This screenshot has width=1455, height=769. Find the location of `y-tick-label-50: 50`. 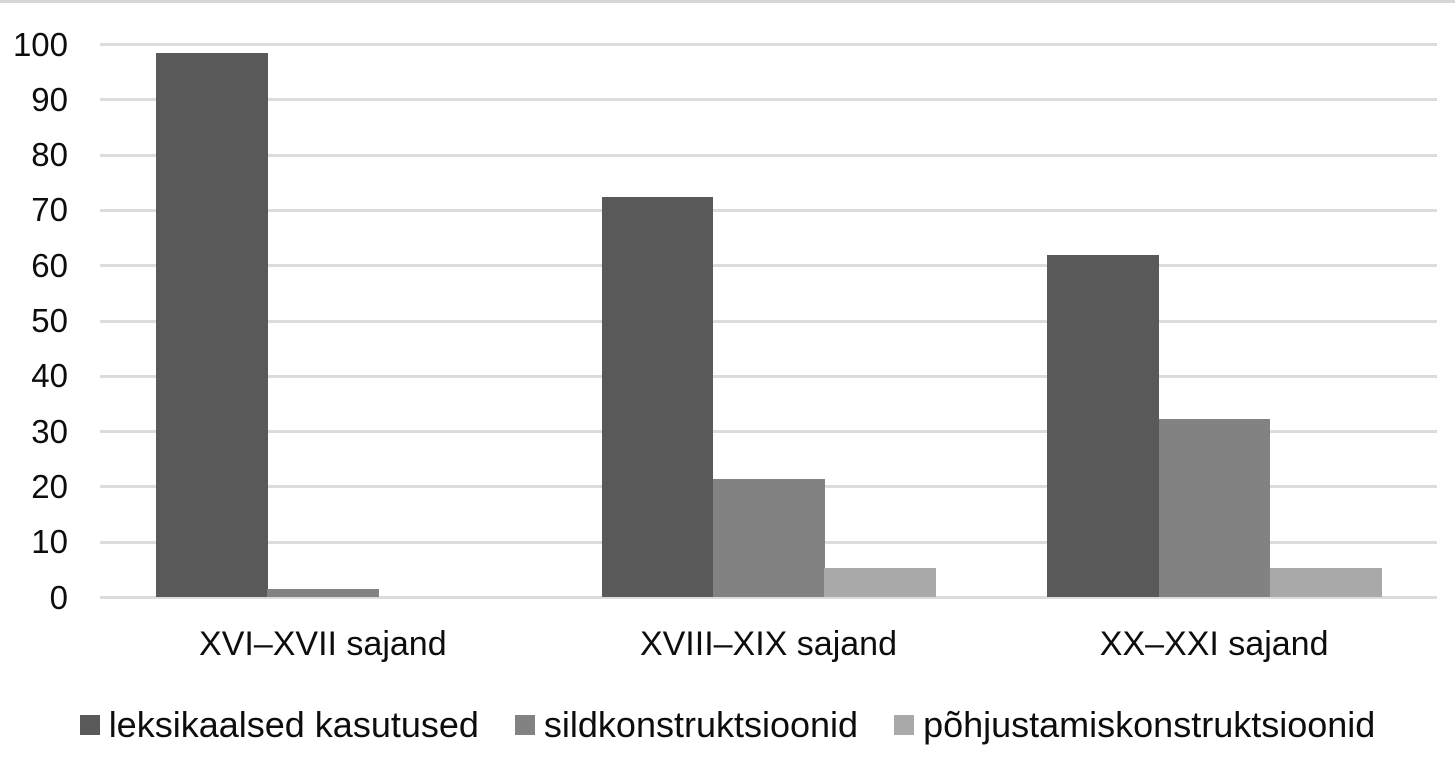

y-tick-label-50: 50 is located at coordinates (49, 320).